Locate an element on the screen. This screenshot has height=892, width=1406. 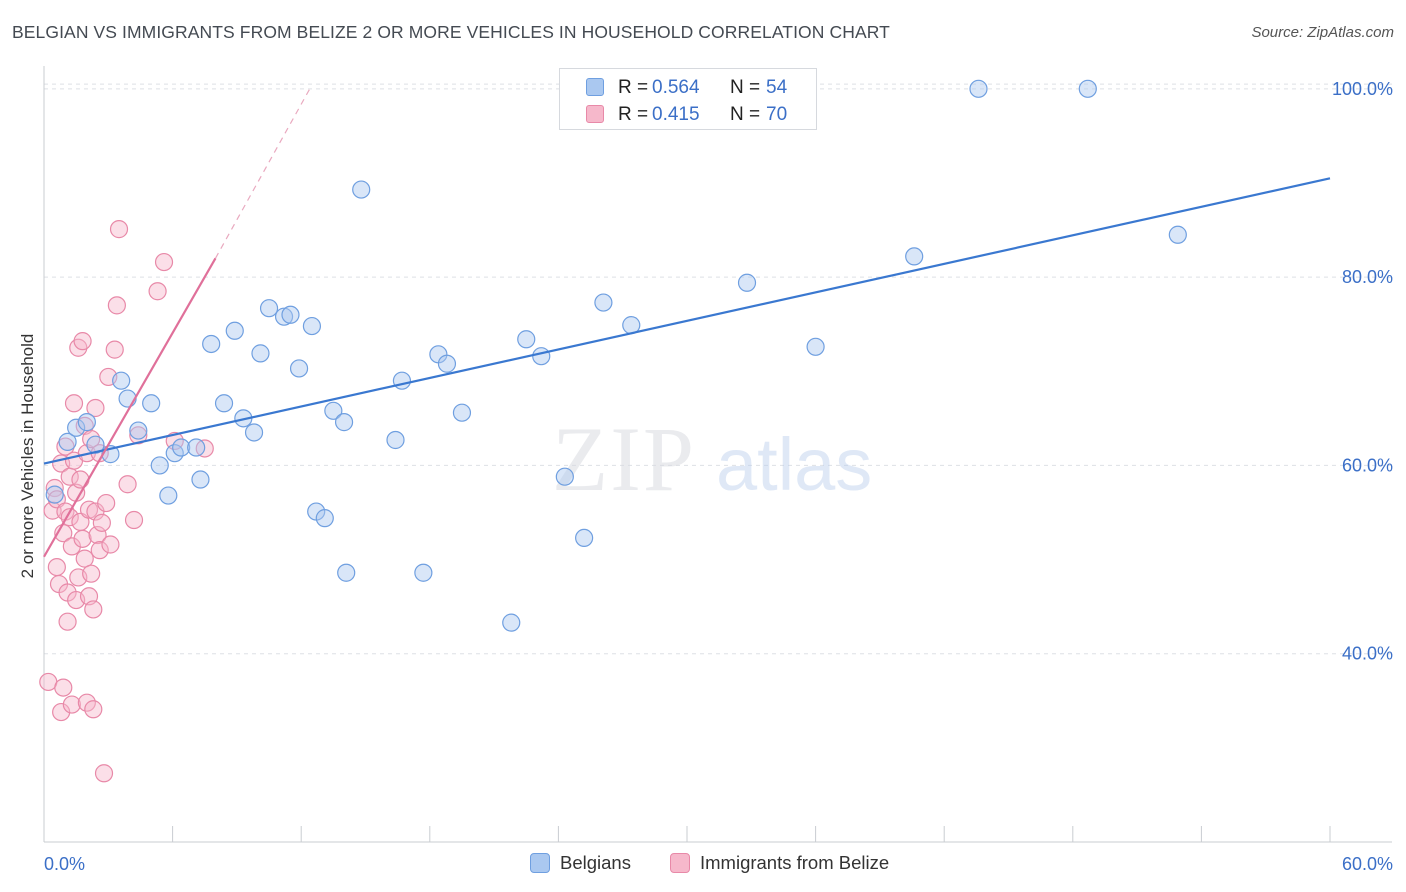
y-tick-label: 100.0% is located at coordinates (1362, 89).